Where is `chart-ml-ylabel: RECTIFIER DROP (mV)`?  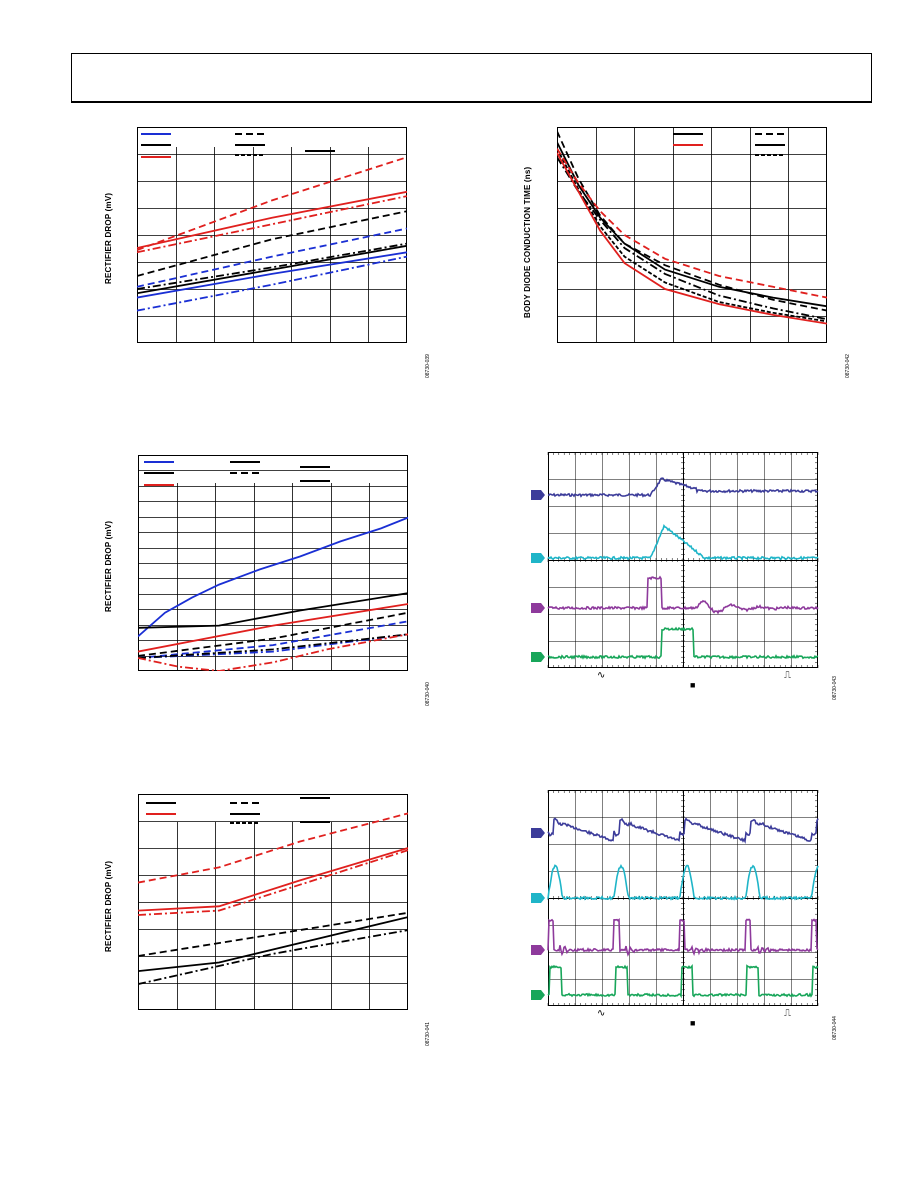 chart-ml-ylabel: RECTIFIER DROP (mV) is located at coordinates (108, 566).